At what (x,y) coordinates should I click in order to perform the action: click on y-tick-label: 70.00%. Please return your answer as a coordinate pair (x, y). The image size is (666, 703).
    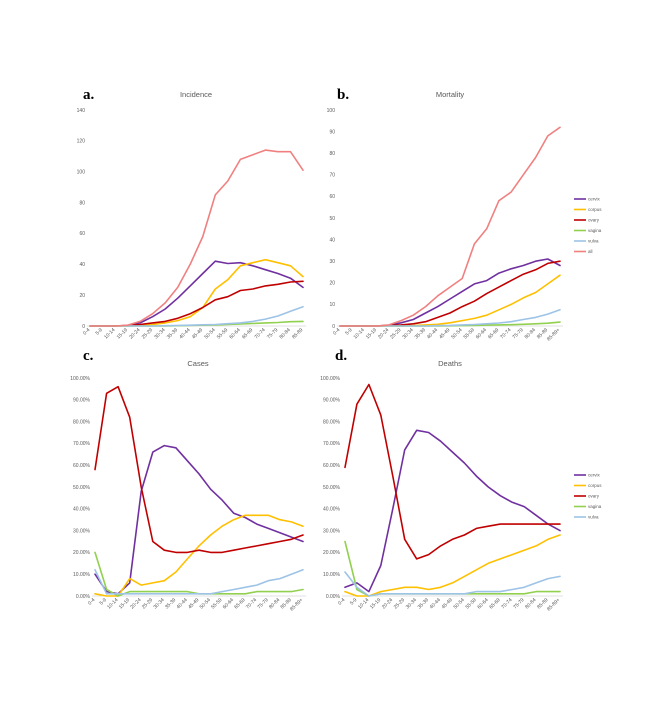
    Looking at the image, I should click on (82, 444).